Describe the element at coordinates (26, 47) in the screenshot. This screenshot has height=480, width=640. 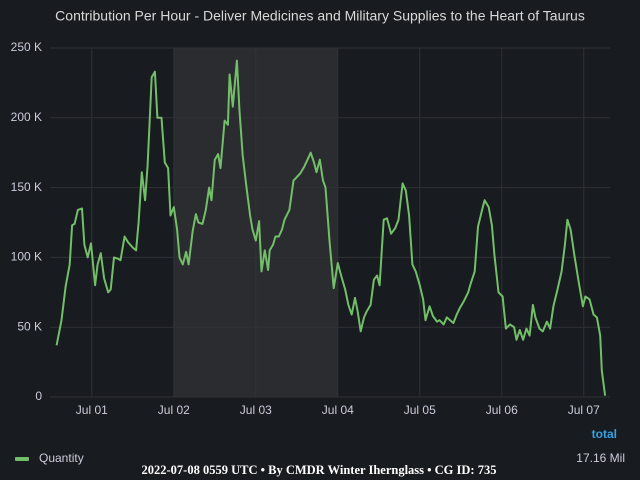
I see `y-tick-label: 250 K` at that location.